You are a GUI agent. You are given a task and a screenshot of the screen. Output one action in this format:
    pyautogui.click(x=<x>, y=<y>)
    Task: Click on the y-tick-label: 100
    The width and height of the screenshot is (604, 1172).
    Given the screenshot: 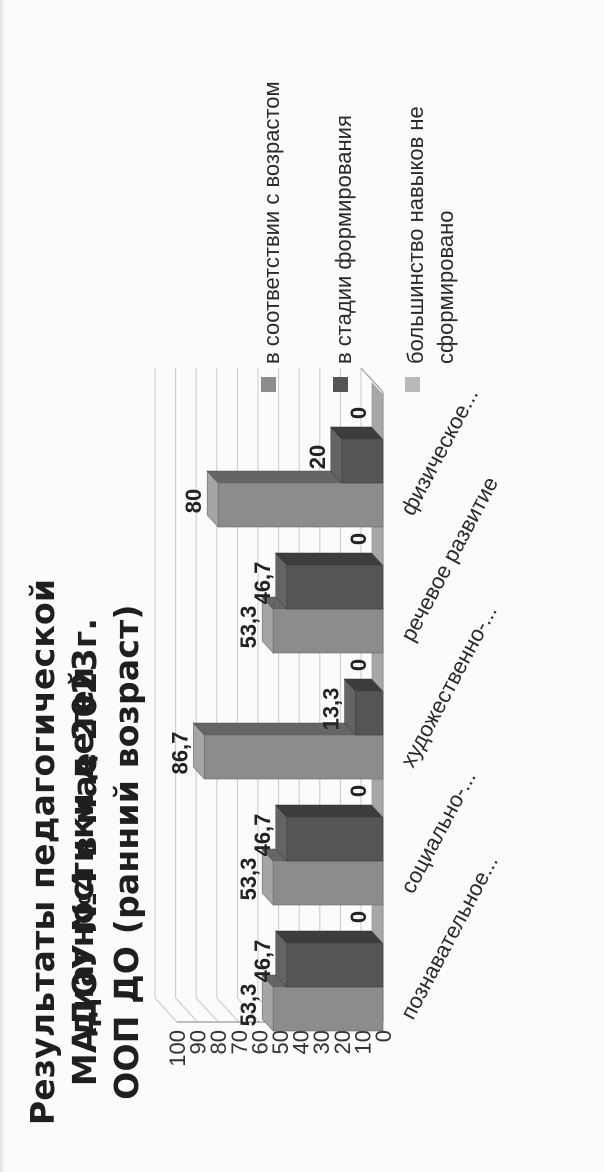 What is the action you would take?
    pyautogui.click(x=177, y=1048)
    